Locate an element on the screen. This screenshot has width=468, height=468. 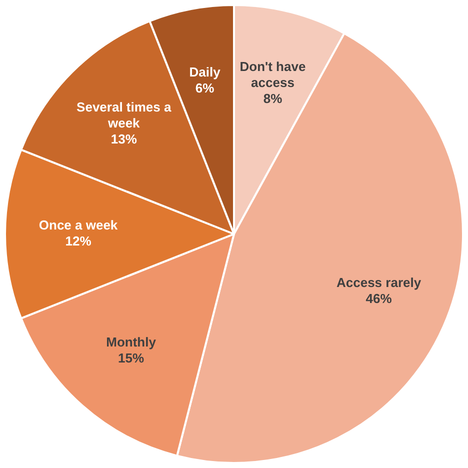
slice-label: Monthly is located at coordinates (131, 342).